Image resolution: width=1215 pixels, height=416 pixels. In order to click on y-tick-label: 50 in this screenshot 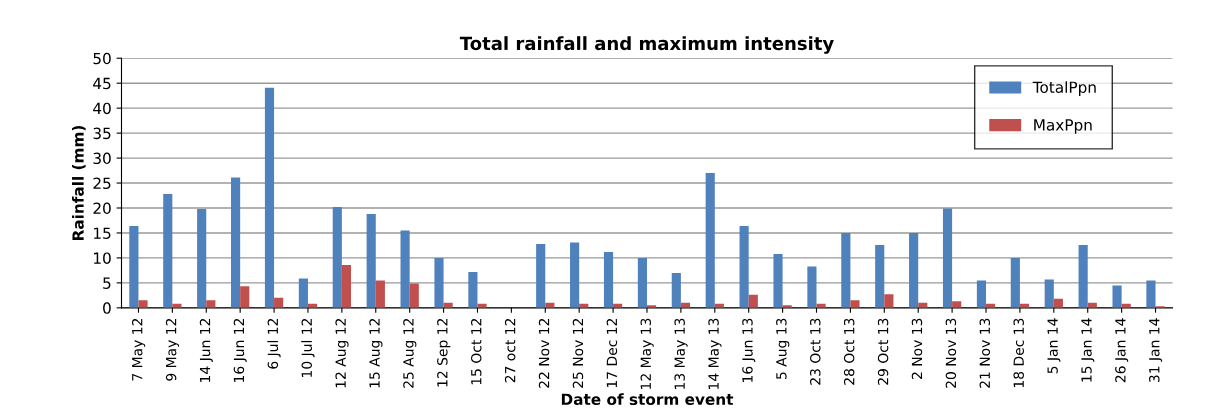, I will do `click(102, 58)`.